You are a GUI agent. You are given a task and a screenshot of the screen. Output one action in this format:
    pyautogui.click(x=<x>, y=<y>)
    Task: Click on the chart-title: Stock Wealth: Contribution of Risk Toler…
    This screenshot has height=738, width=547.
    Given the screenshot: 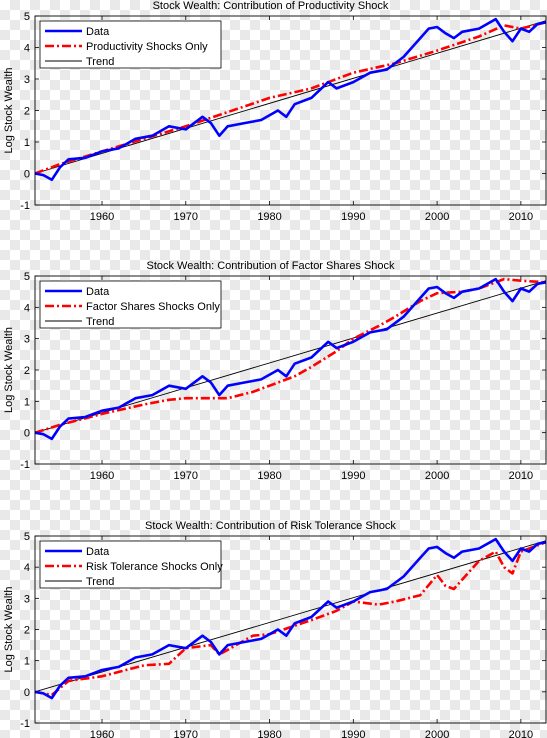 What is the action you would take?
    pyautogui.click(x=270, y=526)
    